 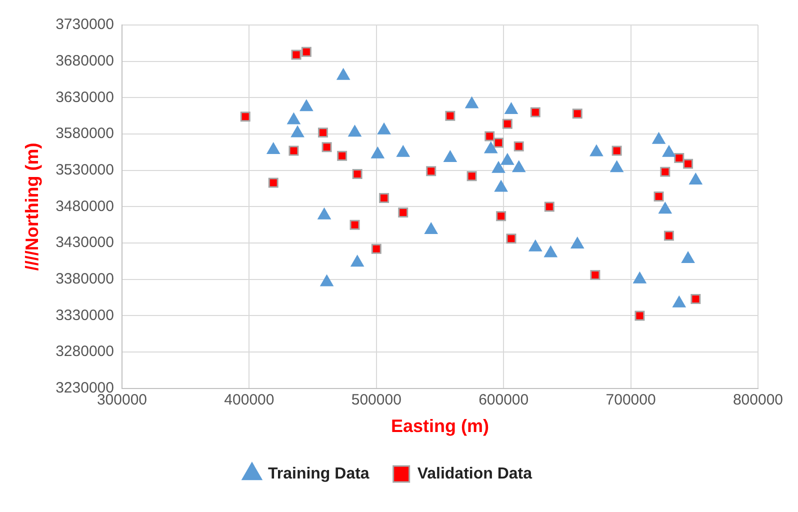 I want to click on x-tick-label: 800000, so click(x=758, y=400).